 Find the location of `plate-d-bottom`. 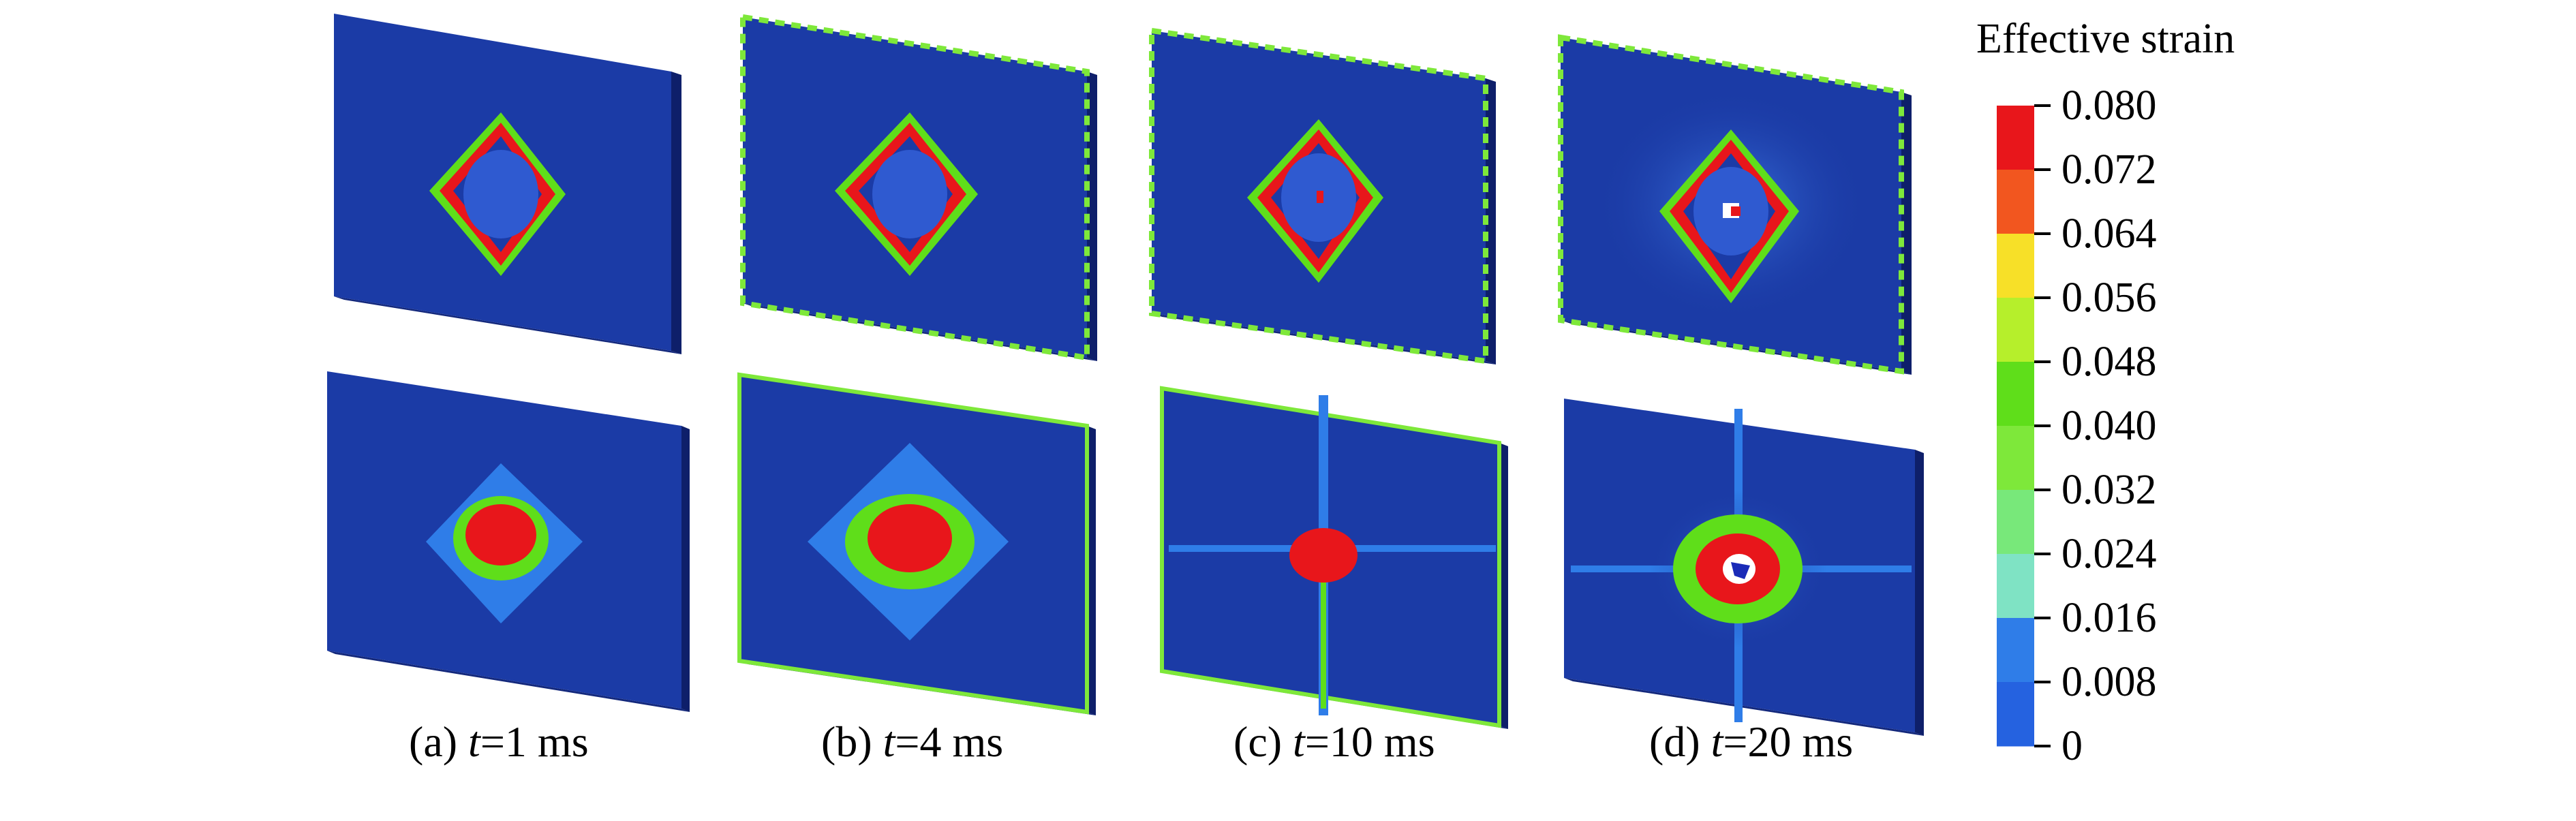

plate-d-bottom is located at coordinates (1744, 567).